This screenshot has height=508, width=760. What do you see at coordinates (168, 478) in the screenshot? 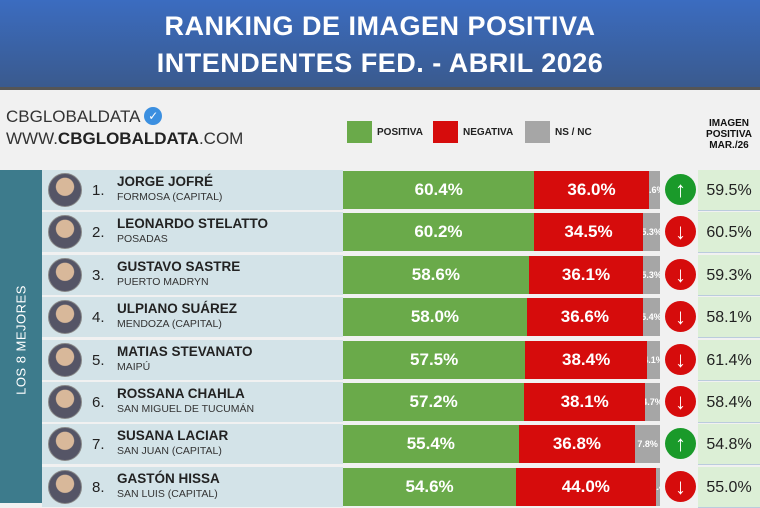
I see `mayor-name: GASTÓN HISSA` at bounding box center [168, 478].